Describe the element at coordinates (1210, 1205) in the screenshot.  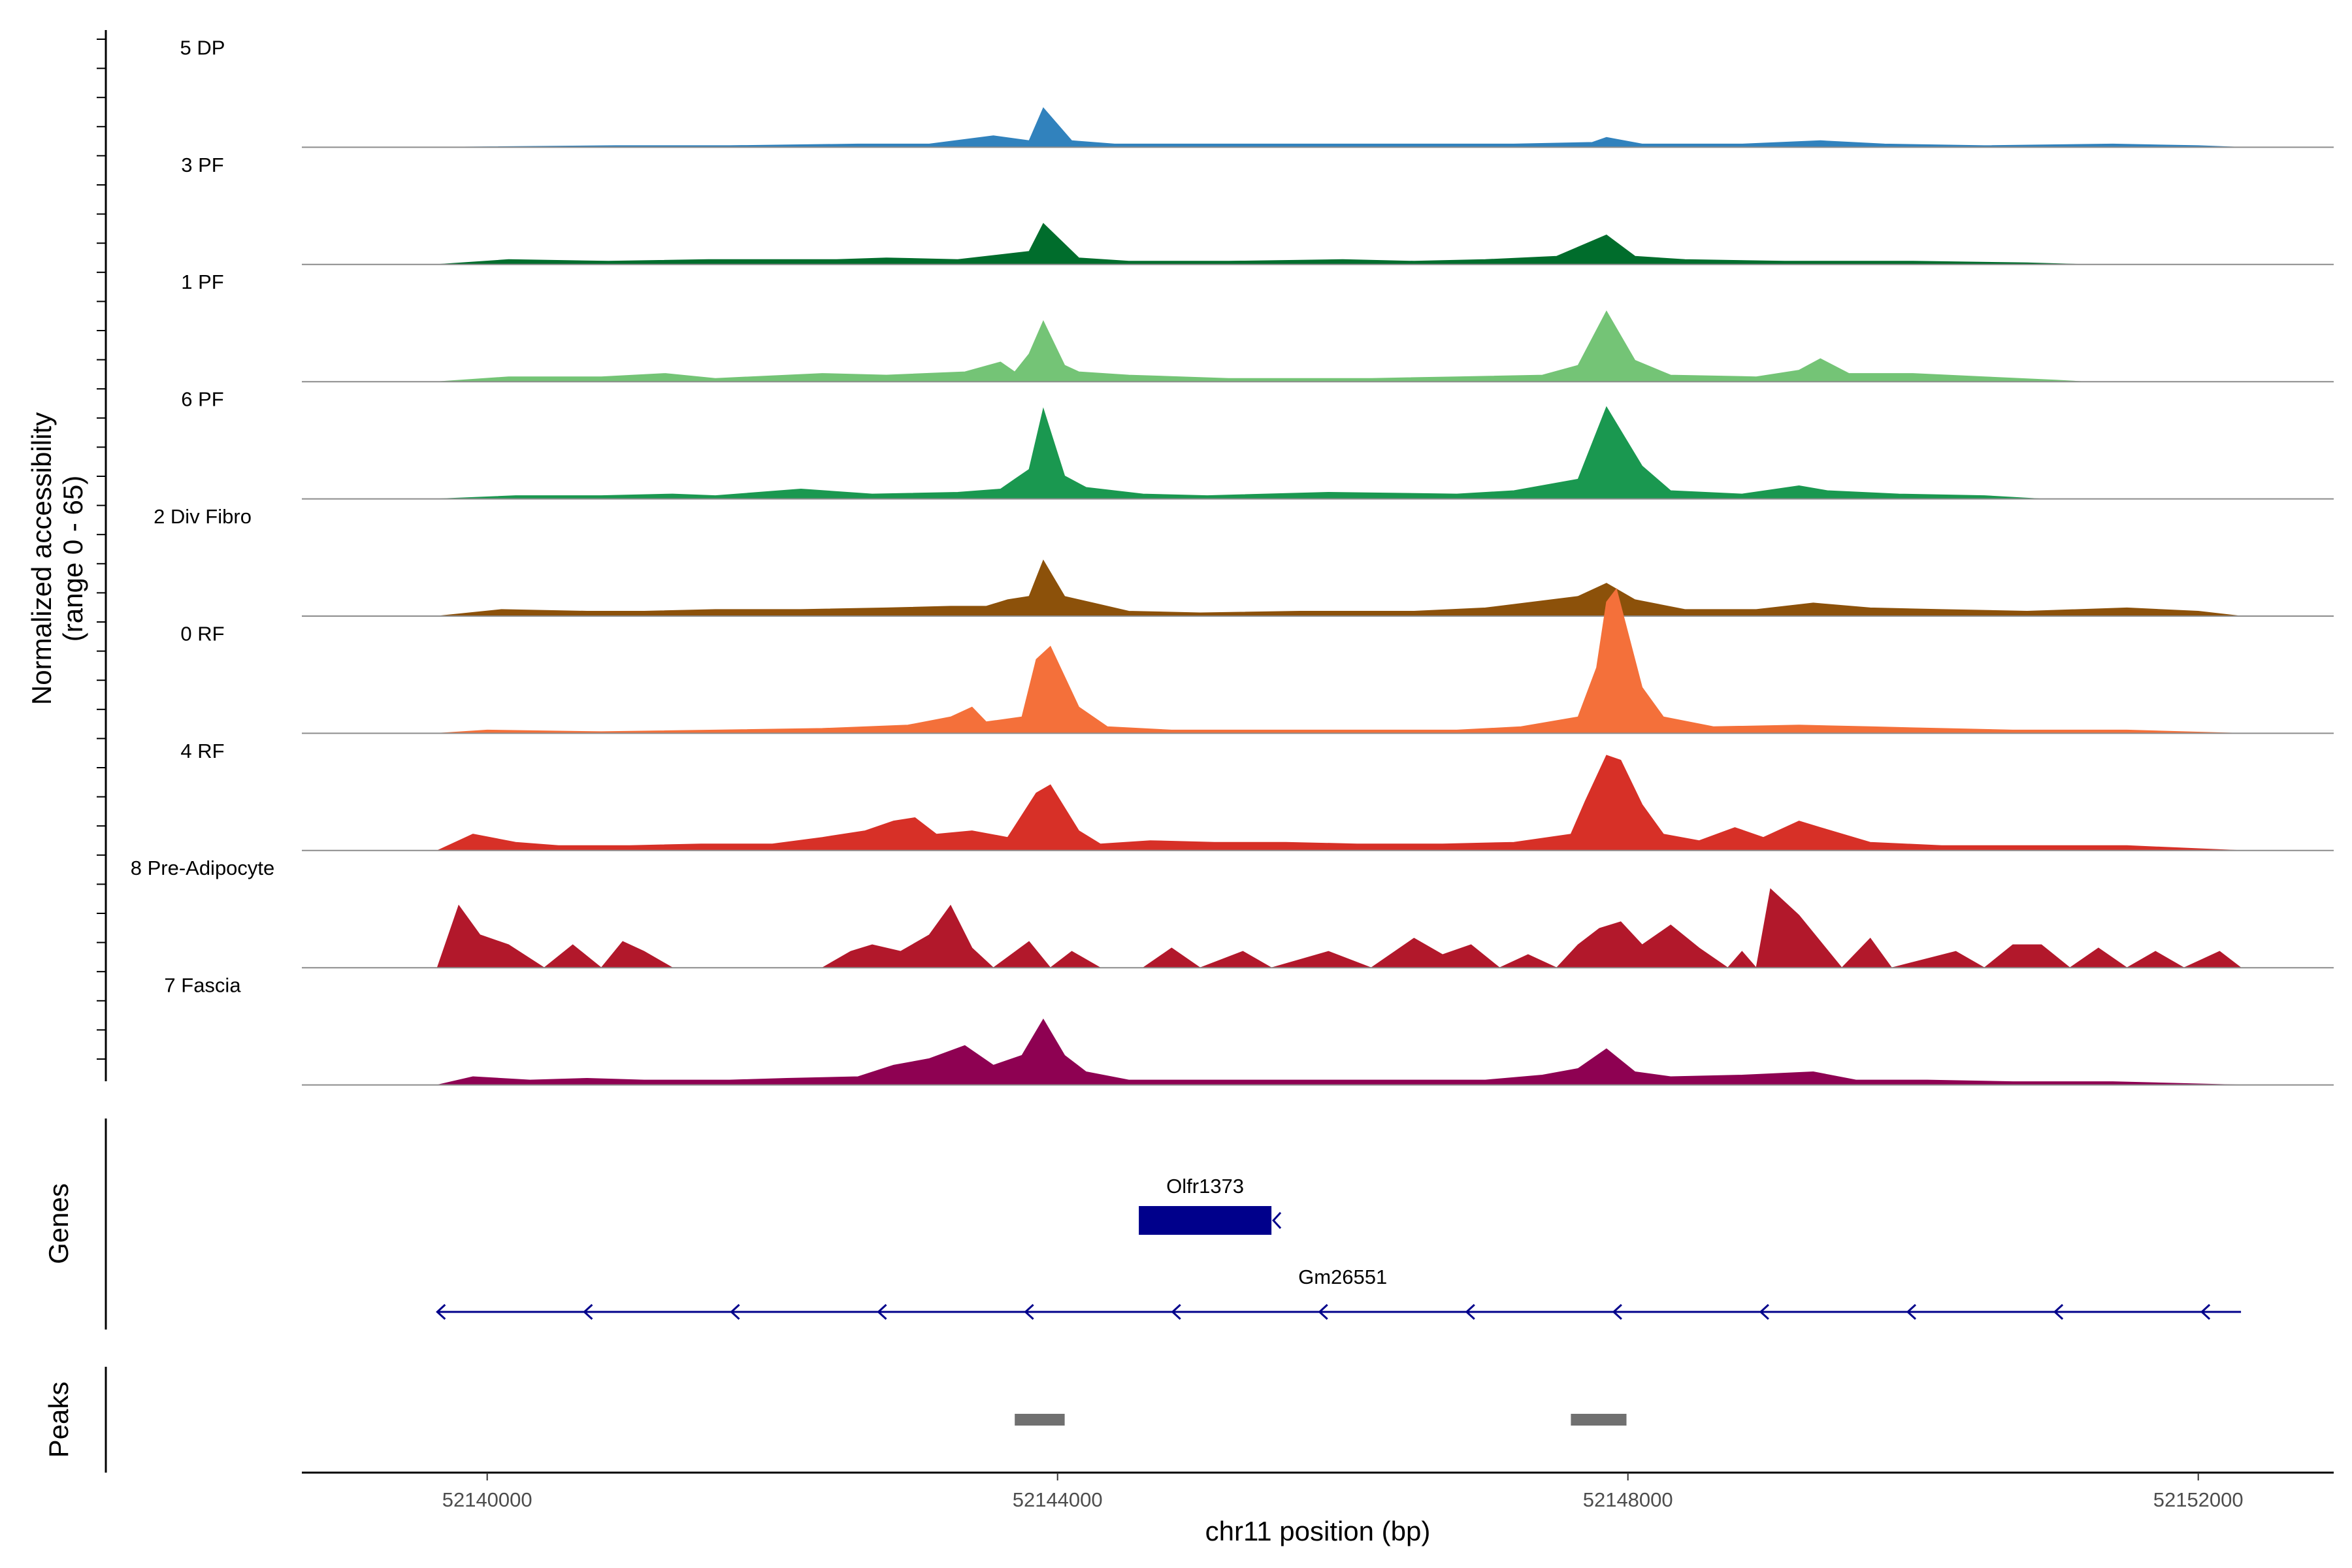
I see `gene-olfr1373: Olfr1373` at that location.